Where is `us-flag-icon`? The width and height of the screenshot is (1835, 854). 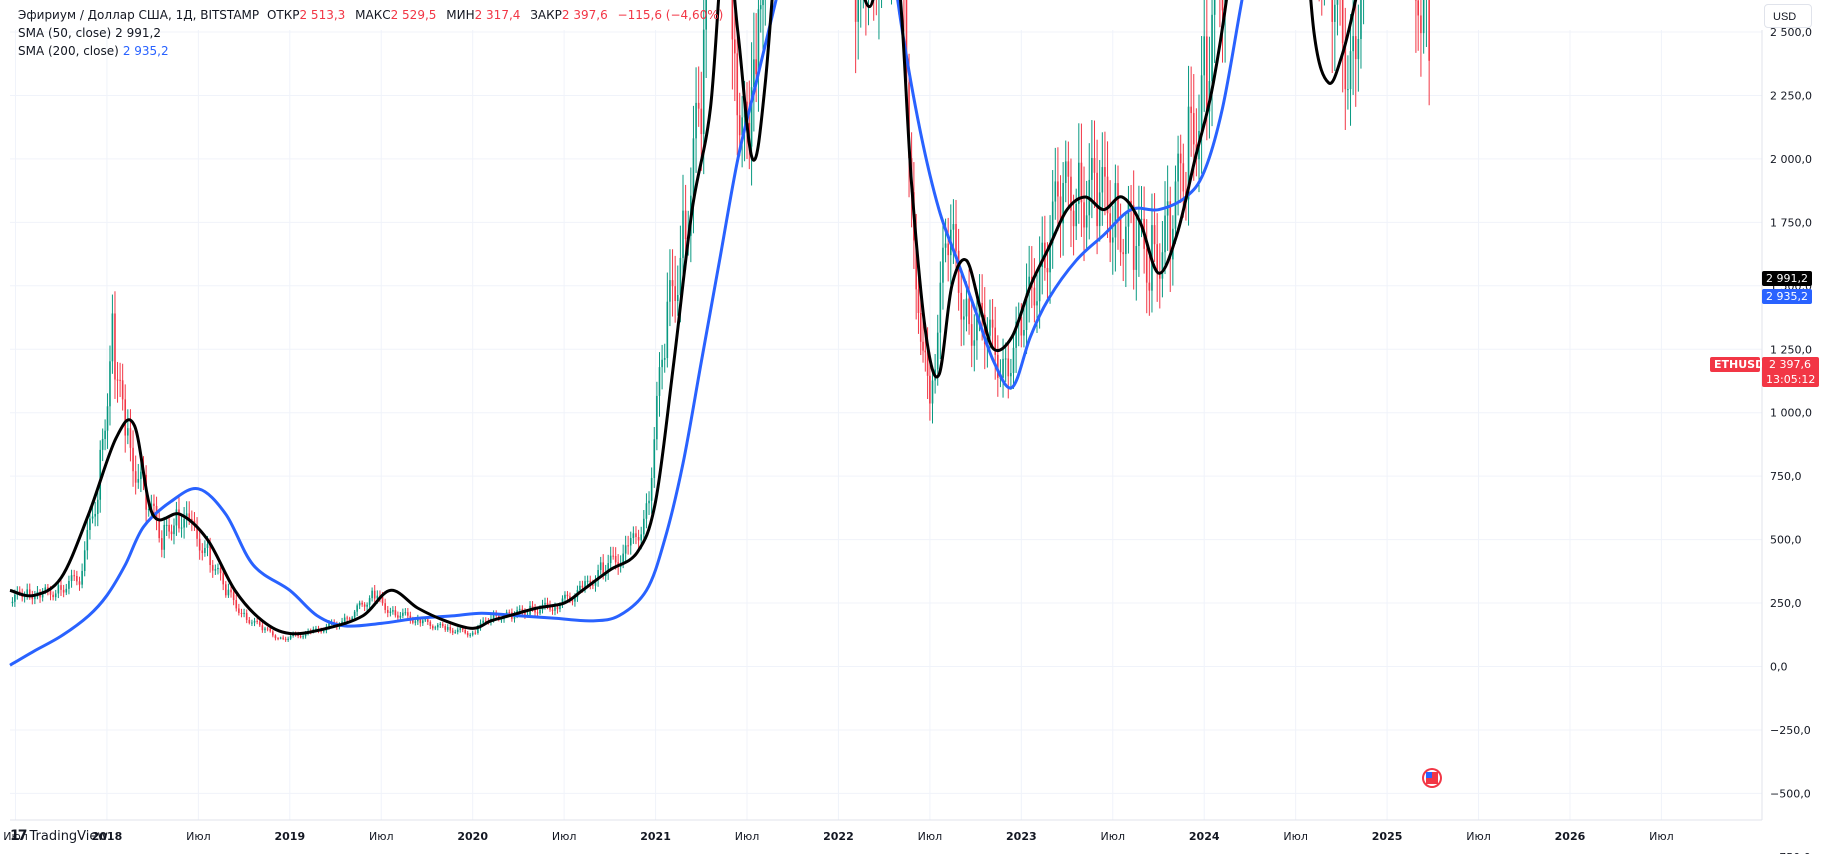
us-flag-icon is located at coordinates (1432, 778).